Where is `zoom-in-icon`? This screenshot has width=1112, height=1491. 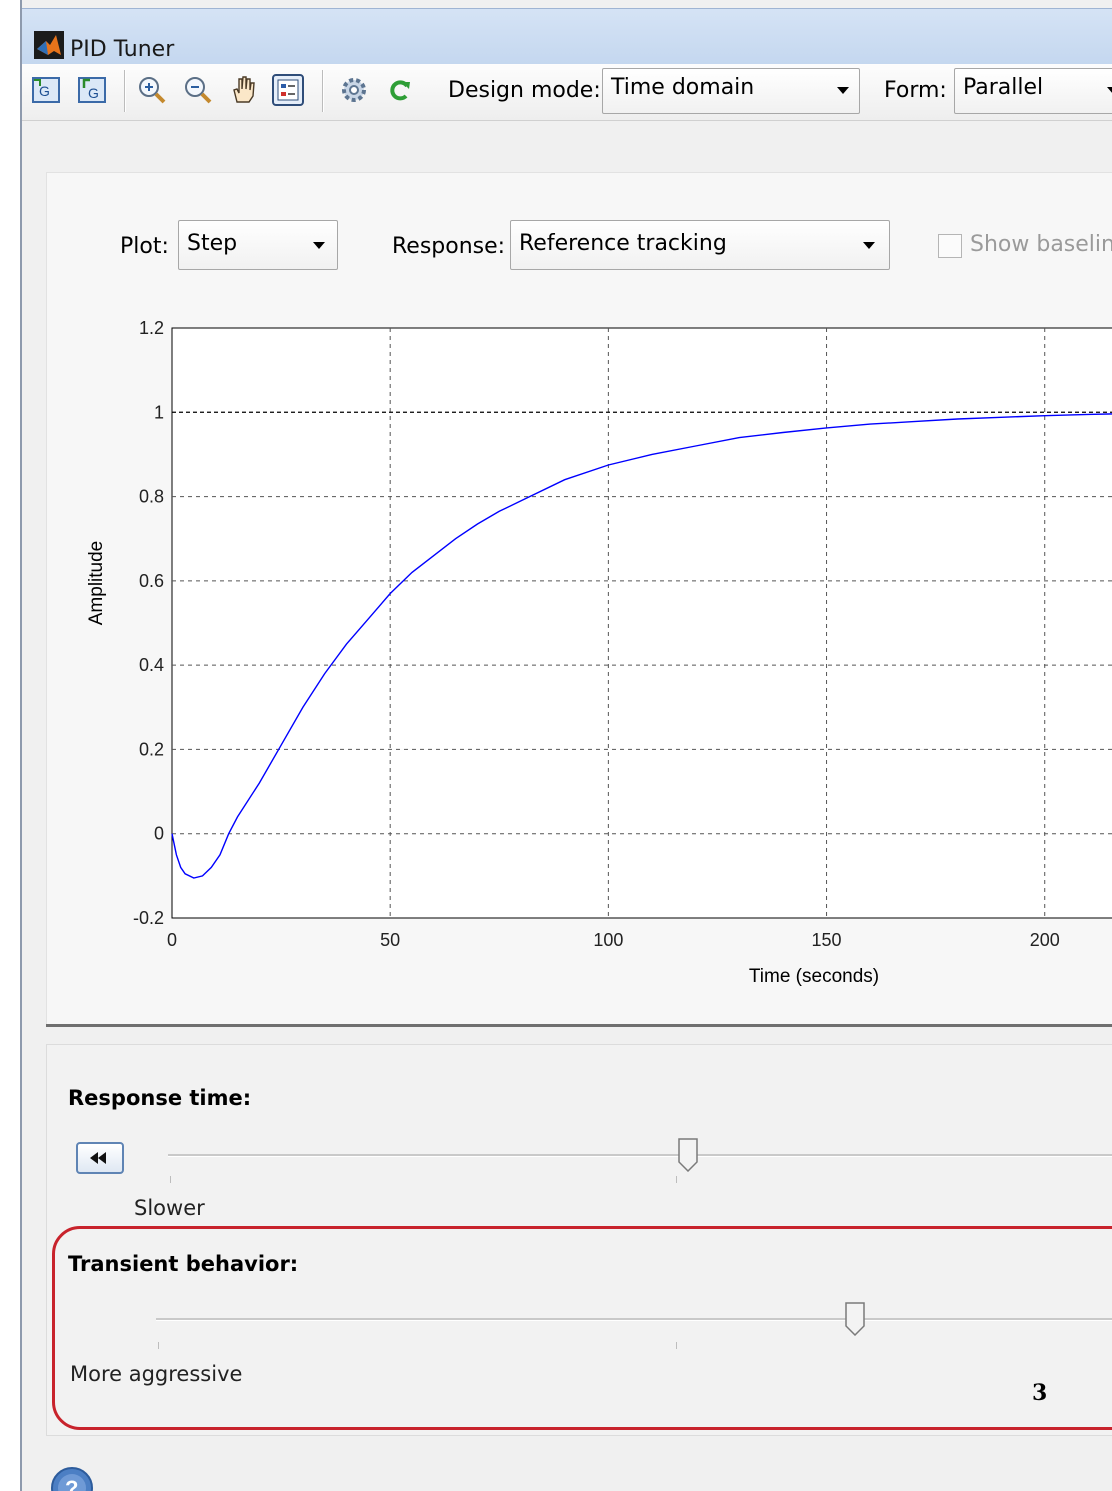 zoom-in-icon is located at coordinates (152, 90).